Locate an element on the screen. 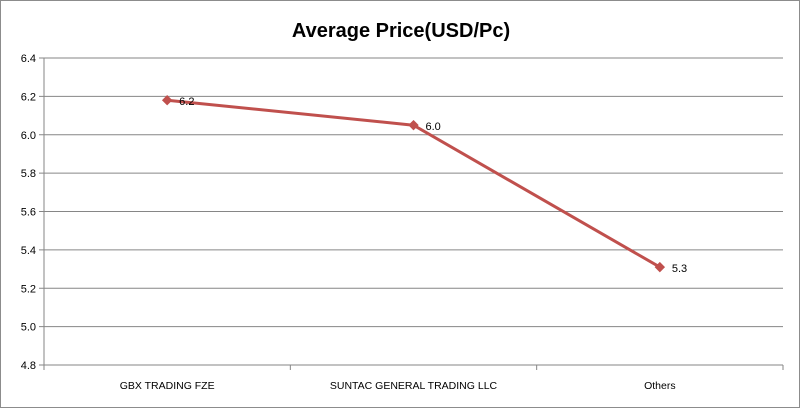 This screenshot has height=409, width=800. y-tick-label: 5.6 is located at coordinates (28, 213).